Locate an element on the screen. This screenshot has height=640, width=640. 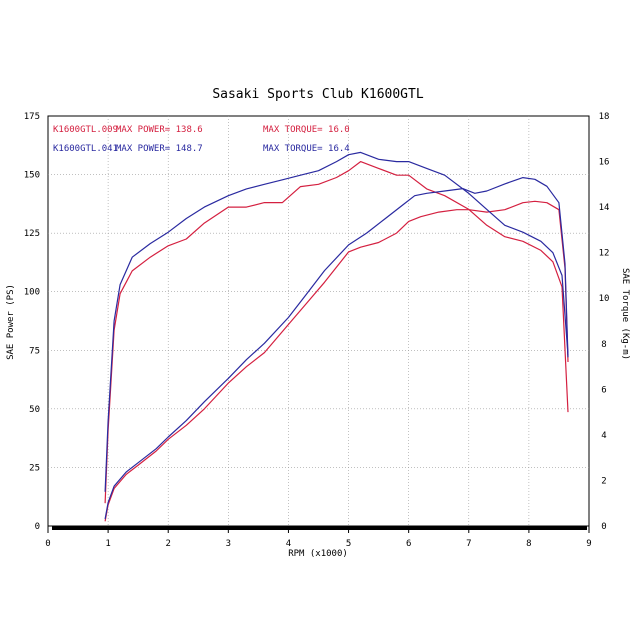
y-right-tick-label: 18 is located at coordinates (604, 117).